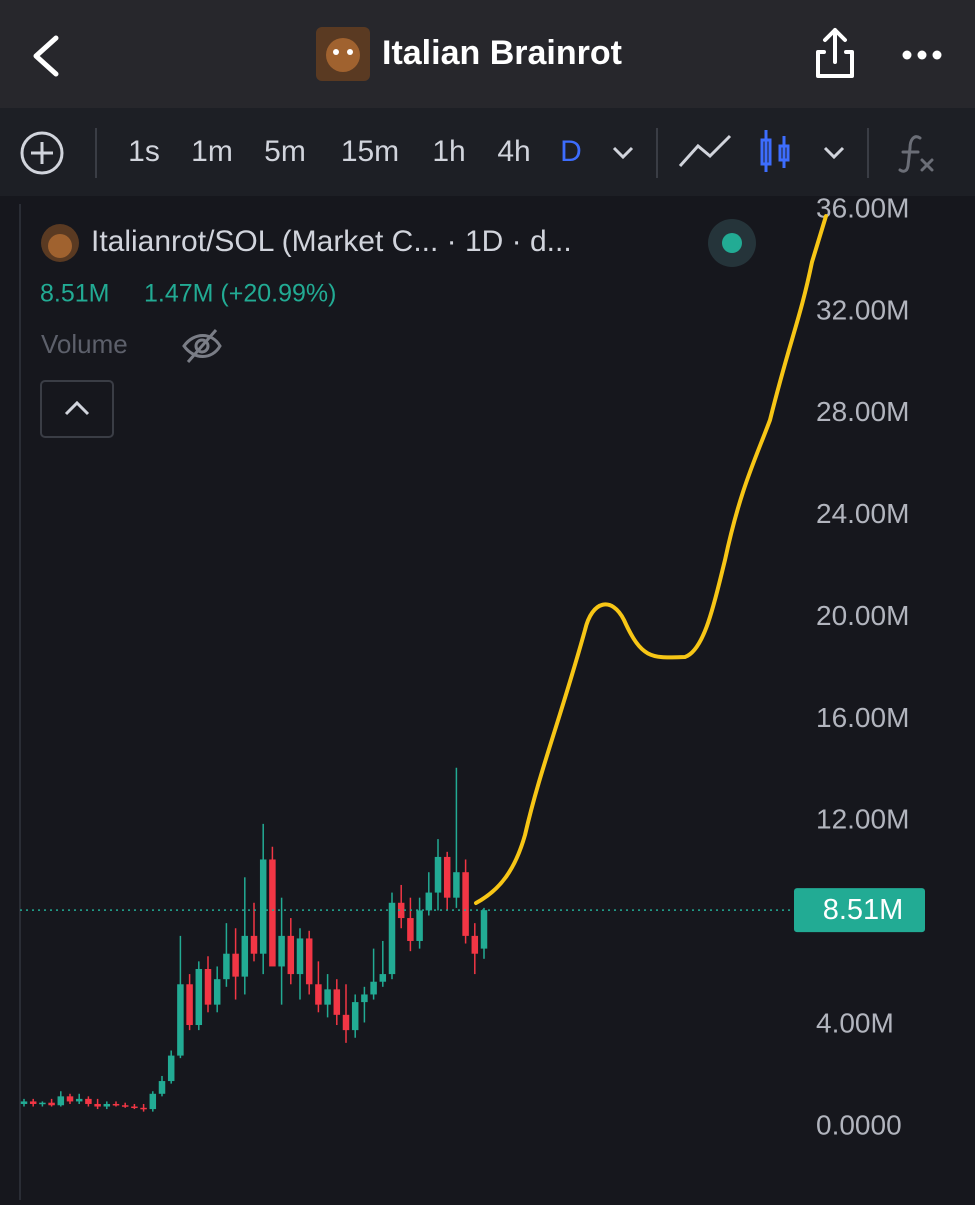 Image resolution: width=975 pixels, height=1205 pixels. I want to click on token-avatar, so click(343, 54).